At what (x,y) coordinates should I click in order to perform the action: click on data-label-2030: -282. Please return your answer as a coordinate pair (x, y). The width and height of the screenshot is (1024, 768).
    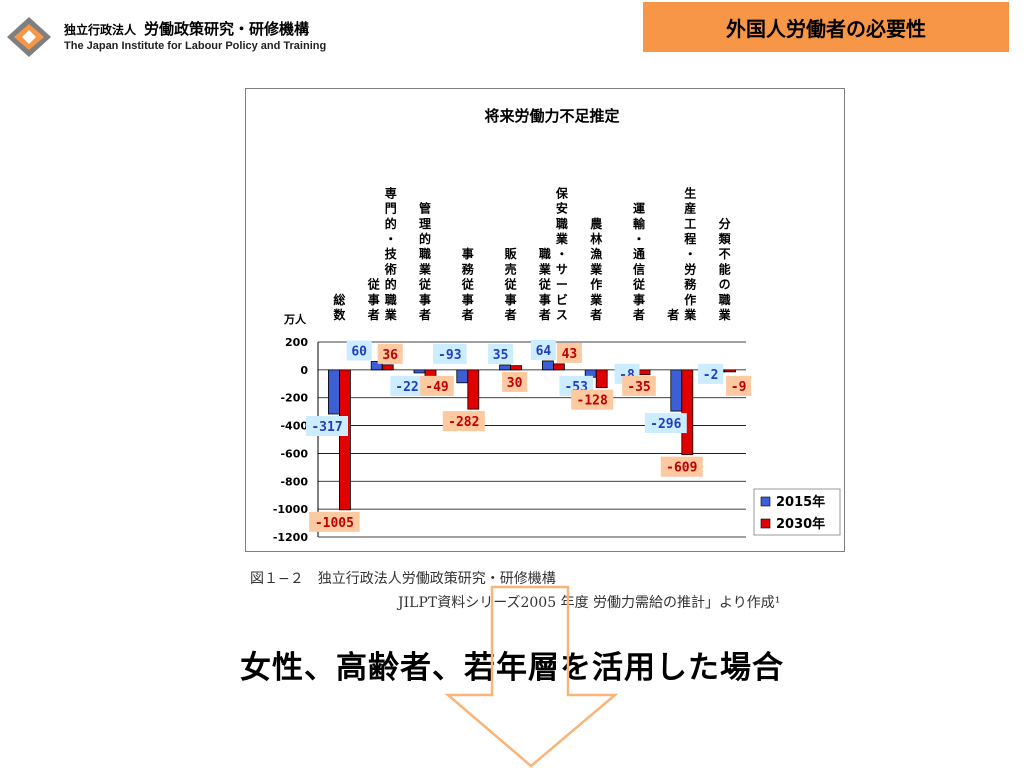
    Looking at the image, I should click on (463, 422).